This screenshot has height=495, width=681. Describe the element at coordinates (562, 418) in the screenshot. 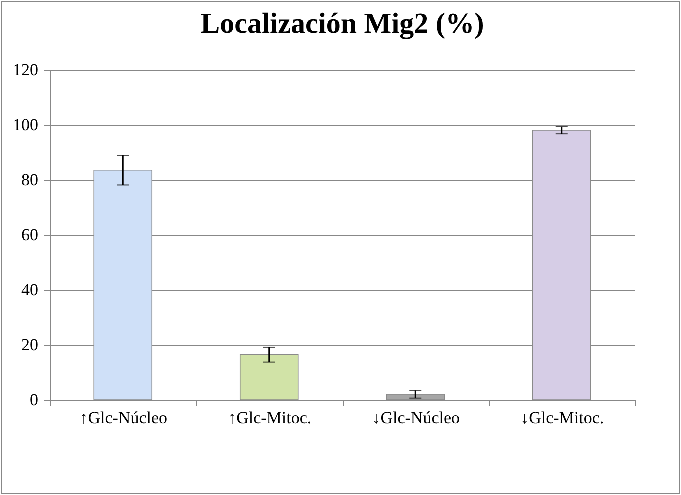

I see `x-tick-label: ↓Glc-Mitoc.` at that location.